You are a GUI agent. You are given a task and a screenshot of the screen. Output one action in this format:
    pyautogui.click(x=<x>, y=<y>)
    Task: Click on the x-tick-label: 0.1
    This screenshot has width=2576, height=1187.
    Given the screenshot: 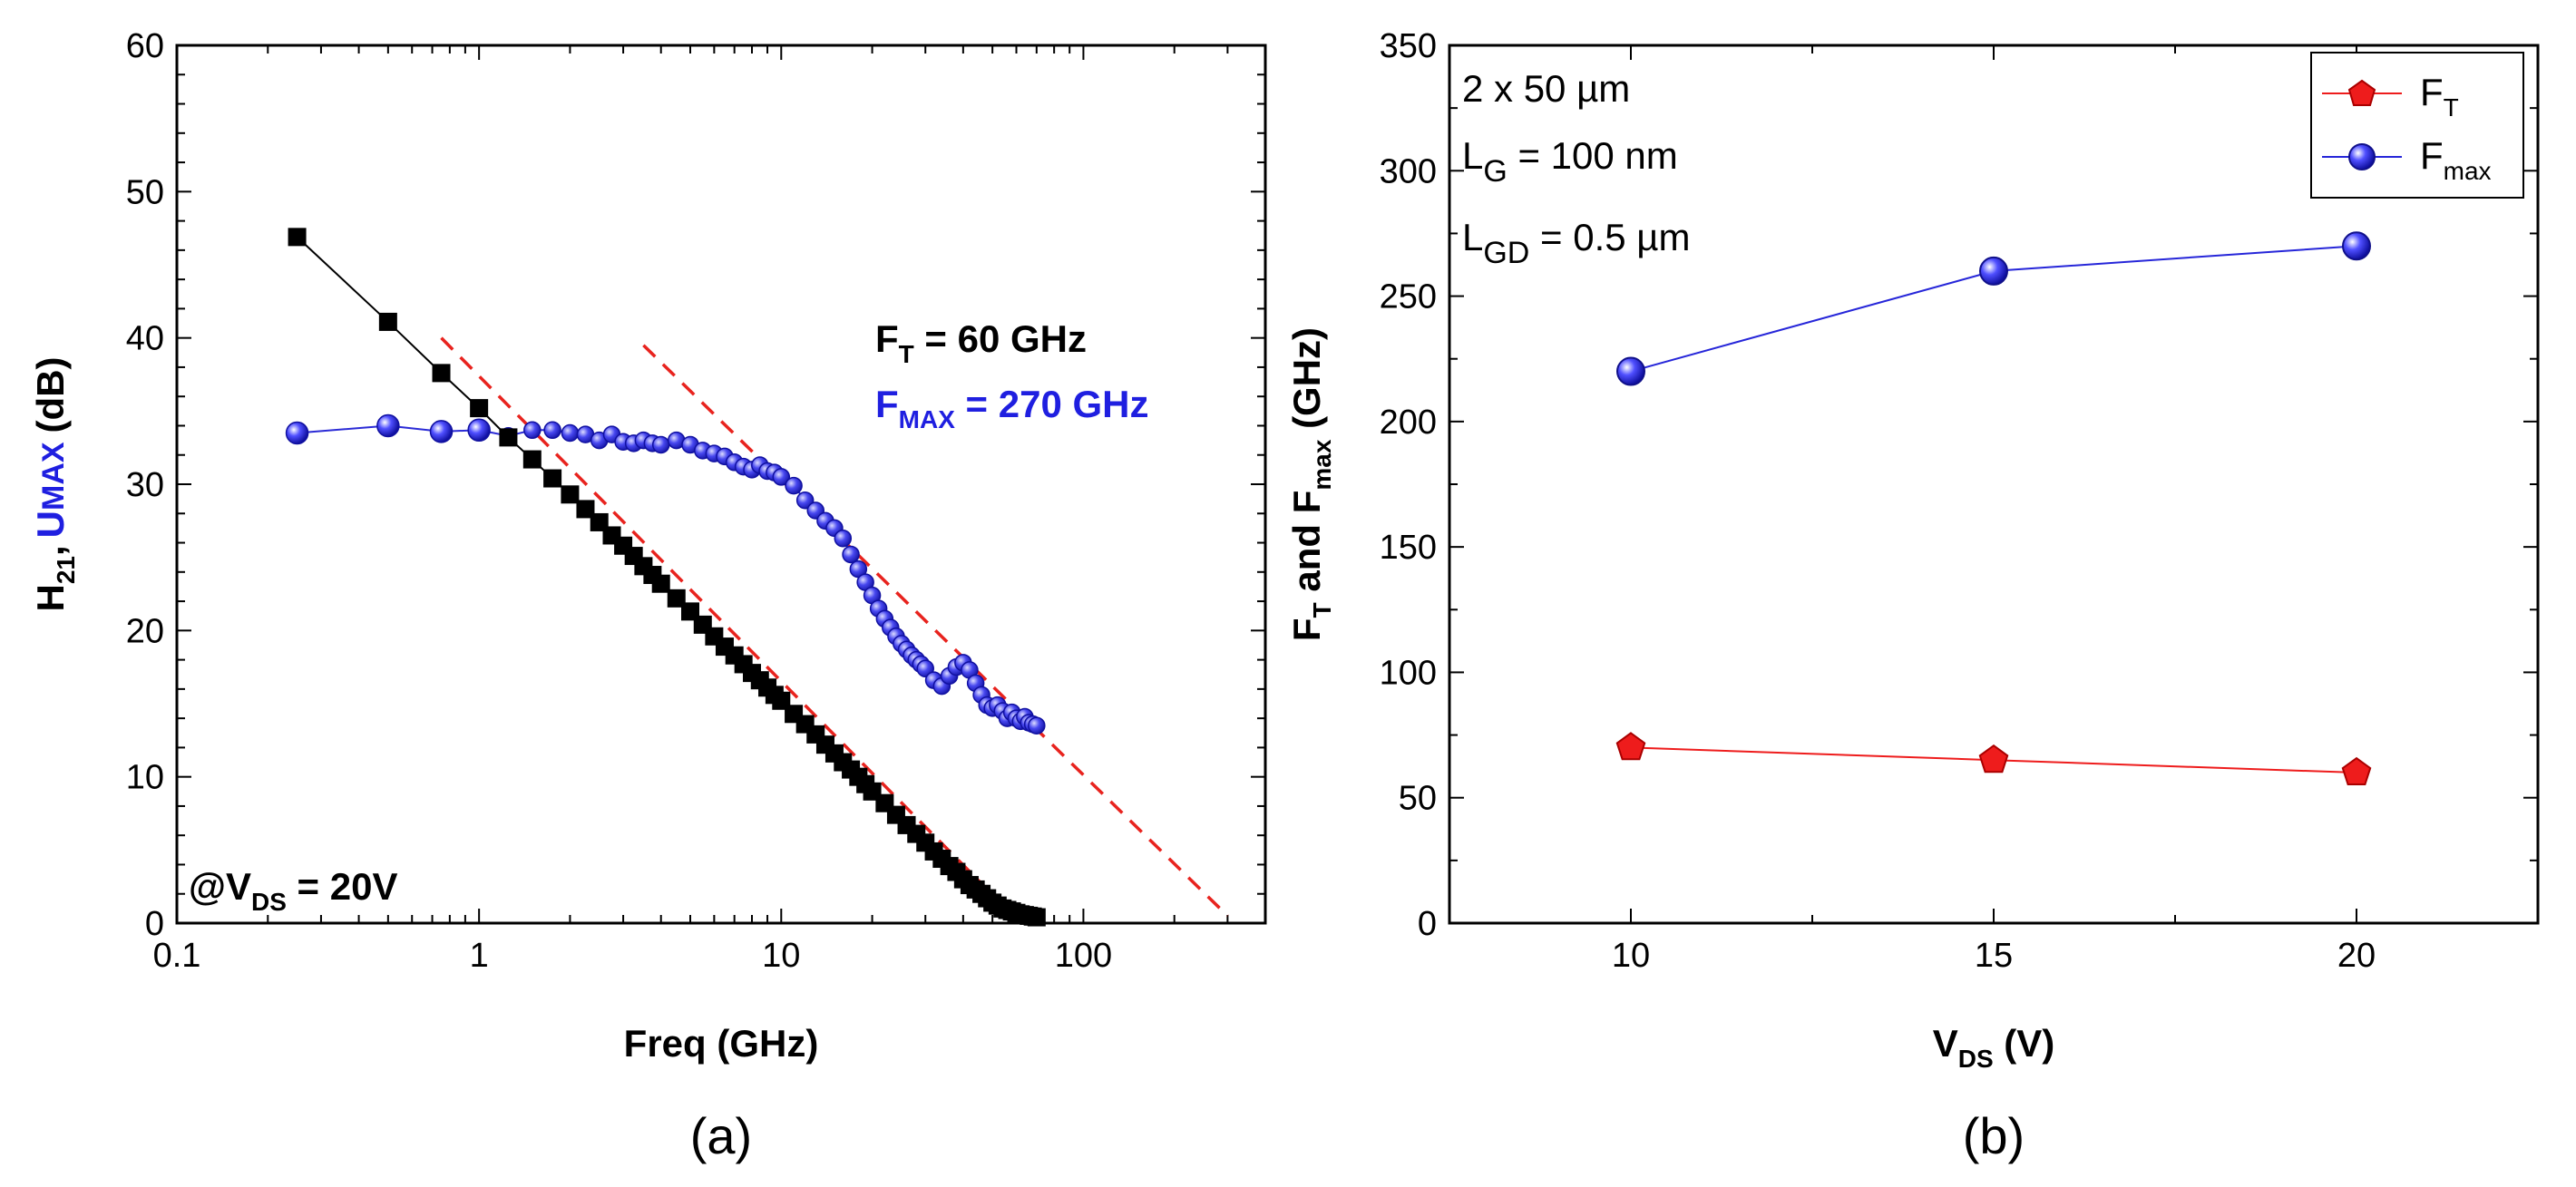 What is the action you would take?
    pyautogui.click(x=177, y=956)
    